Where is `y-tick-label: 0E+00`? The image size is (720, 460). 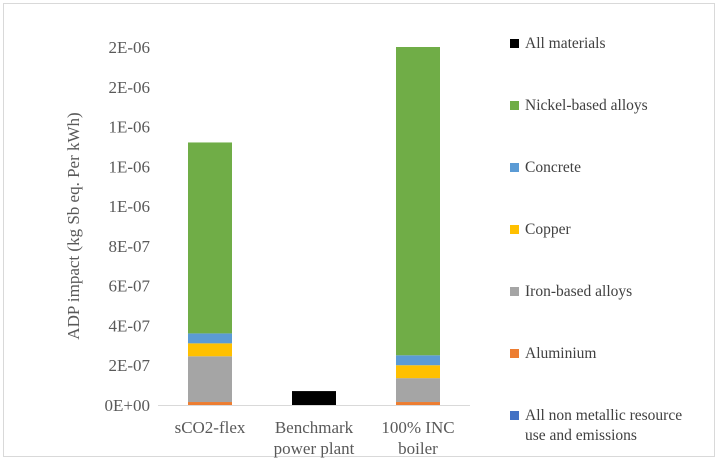 y-tick-label: 0E+00 is located at coordinates (127, 405).